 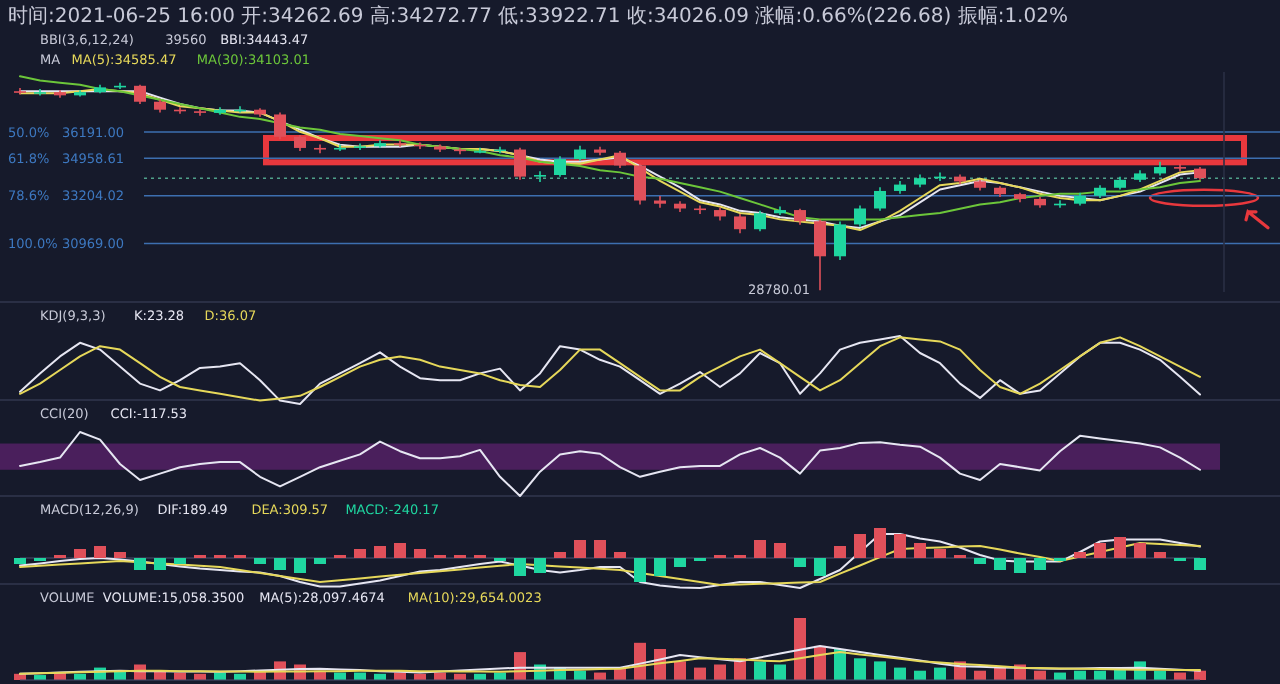 What do you see at coordinates (538, 16) in the screenshot?
I see `chart-title: 时间:2021-06-25 16:00 开:34262.69 高:34272.77 低:33922.71 收:34026.09 涨幅:0.66%(226.68) 振幅:1.02%` at bounding box center [538, 16].